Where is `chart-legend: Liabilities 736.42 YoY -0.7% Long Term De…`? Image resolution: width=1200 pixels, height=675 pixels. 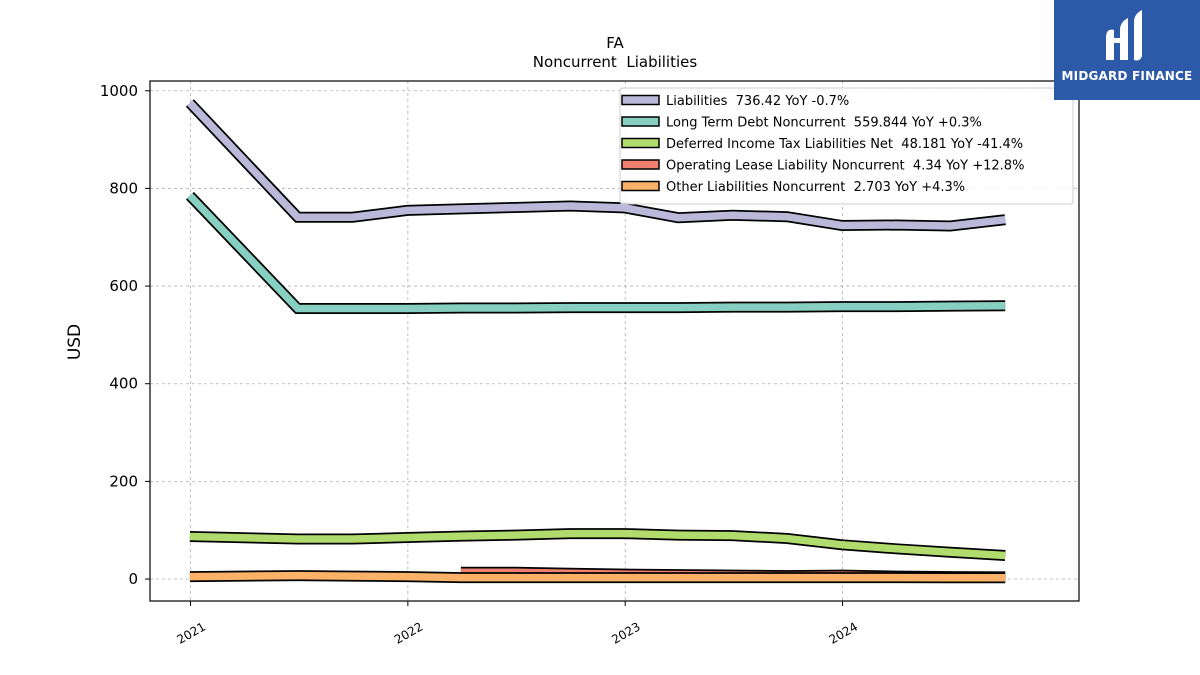
chart-legend: Liabilities 736.42 YoY -0.7% Long Term De… is located at coordinates (846, 146).